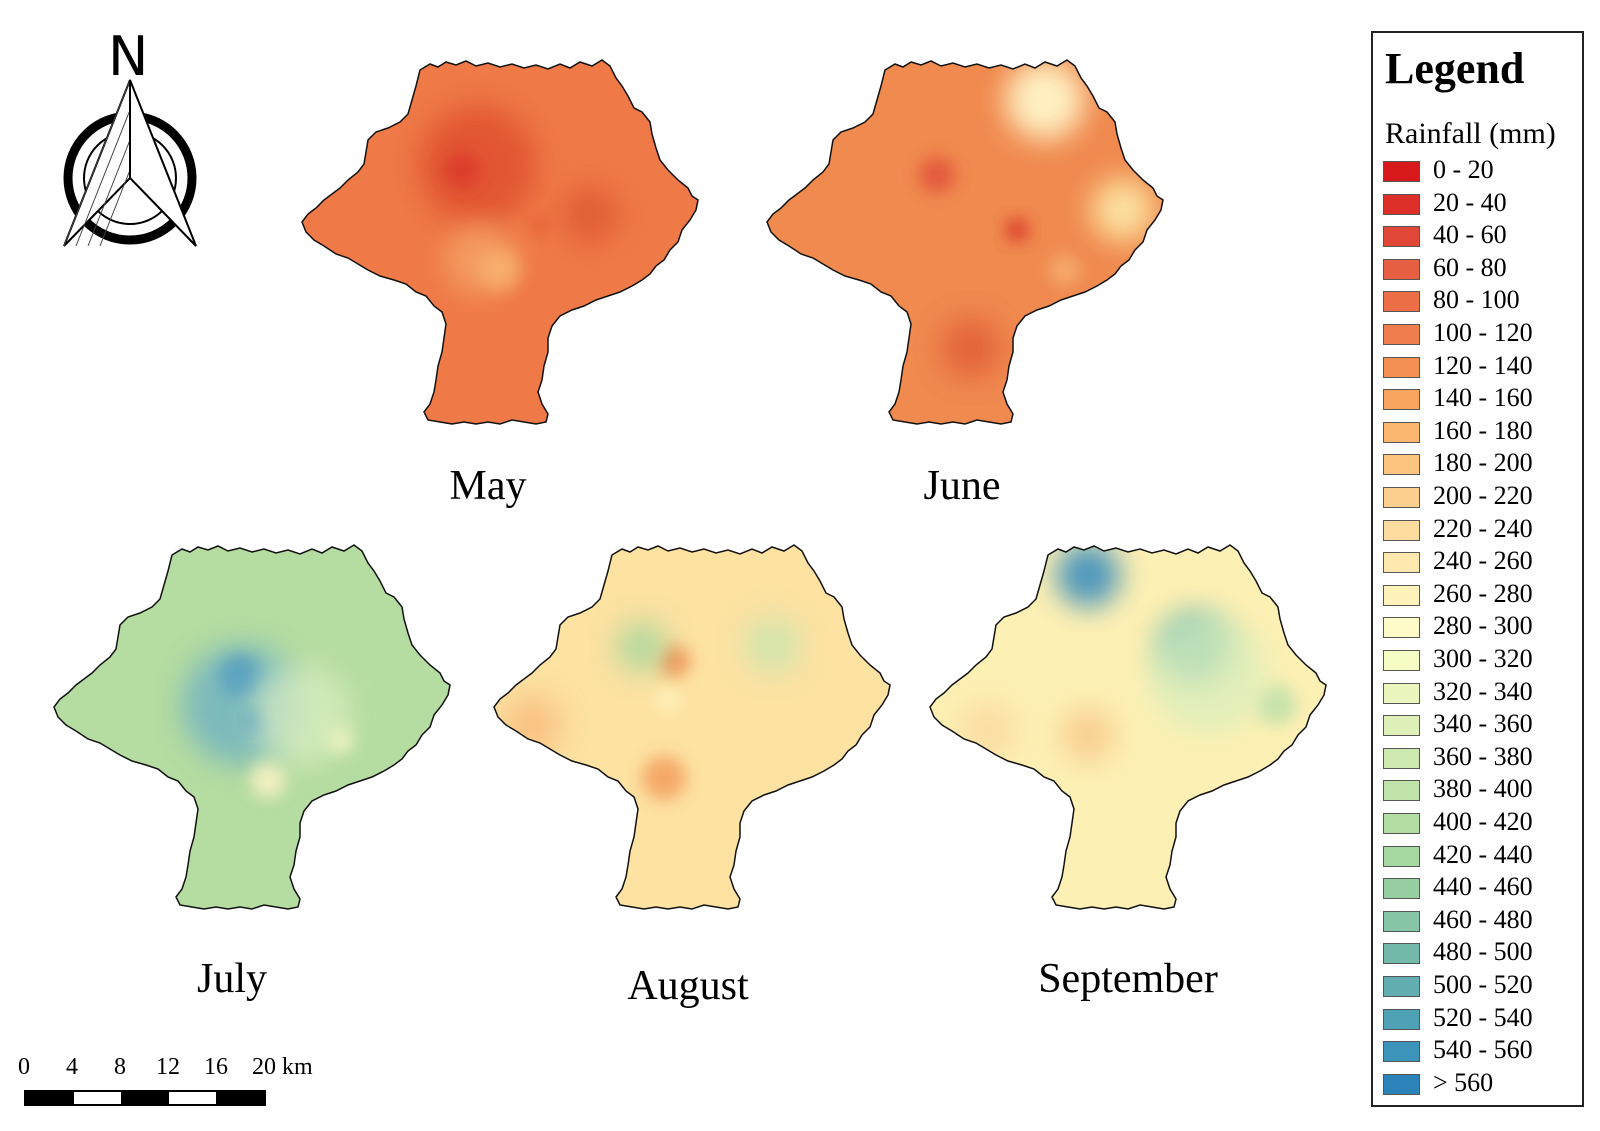 The image size is (1600, 1131). Describe the element at coordinates (24, 1067) in the screenshot. I see `scale-tick: 0` at that location.